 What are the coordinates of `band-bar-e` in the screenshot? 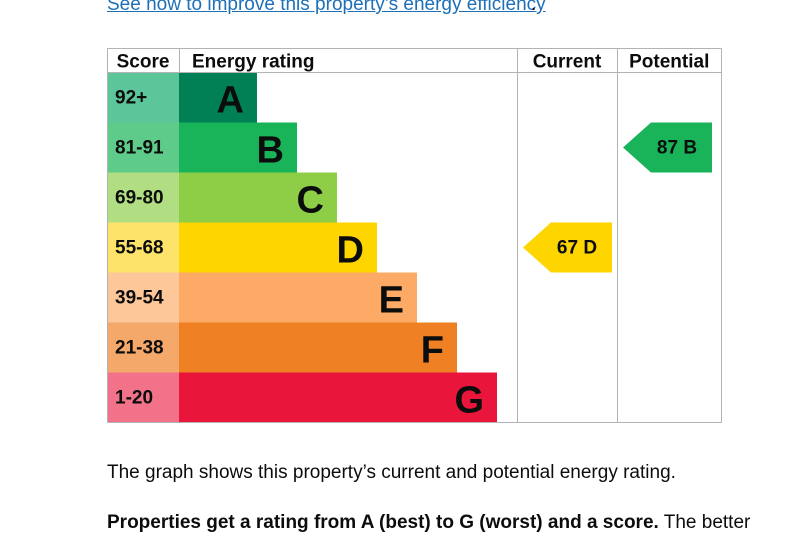 It's located at (298, 297).